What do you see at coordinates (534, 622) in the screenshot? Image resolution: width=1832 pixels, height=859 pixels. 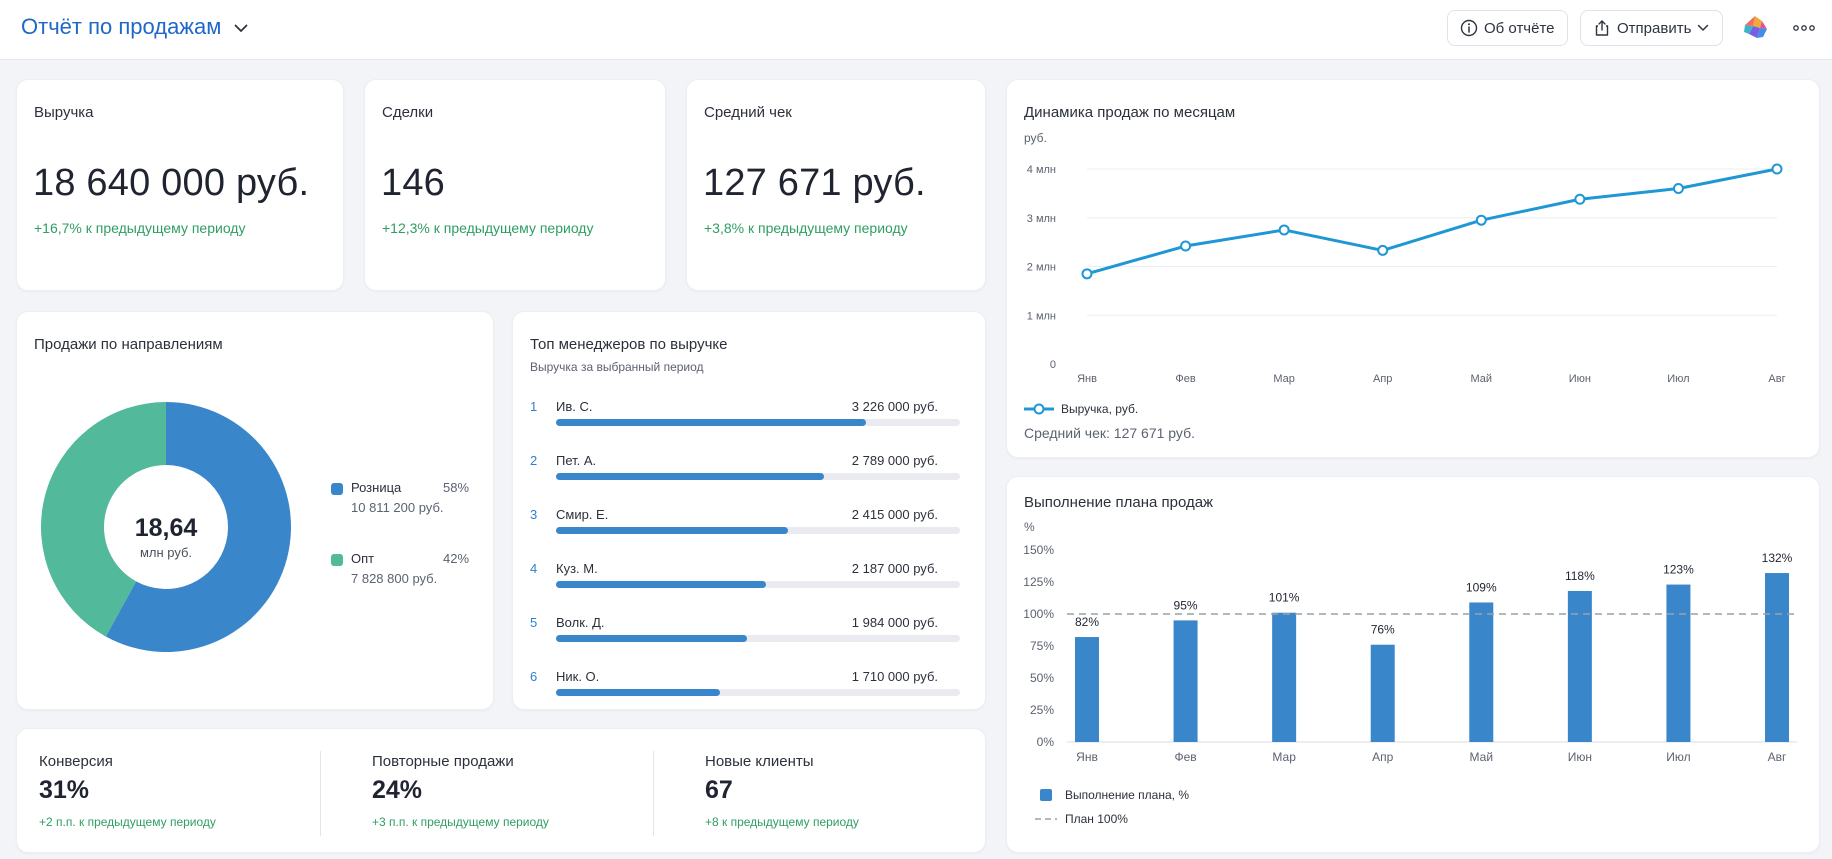 I see `manager-rank: 5` at bounding box center [534, 622].